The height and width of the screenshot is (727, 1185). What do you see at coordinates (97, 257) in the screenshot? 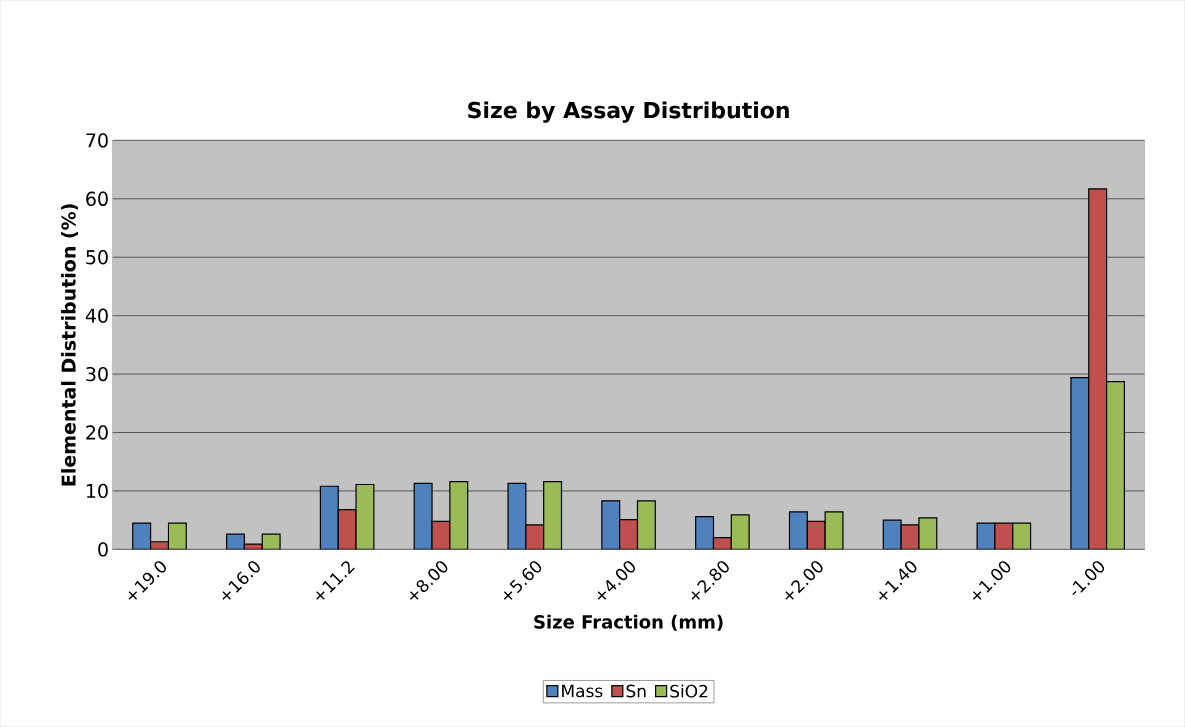
I see `y-tick-label: 50` at bounding box center [97, 257].